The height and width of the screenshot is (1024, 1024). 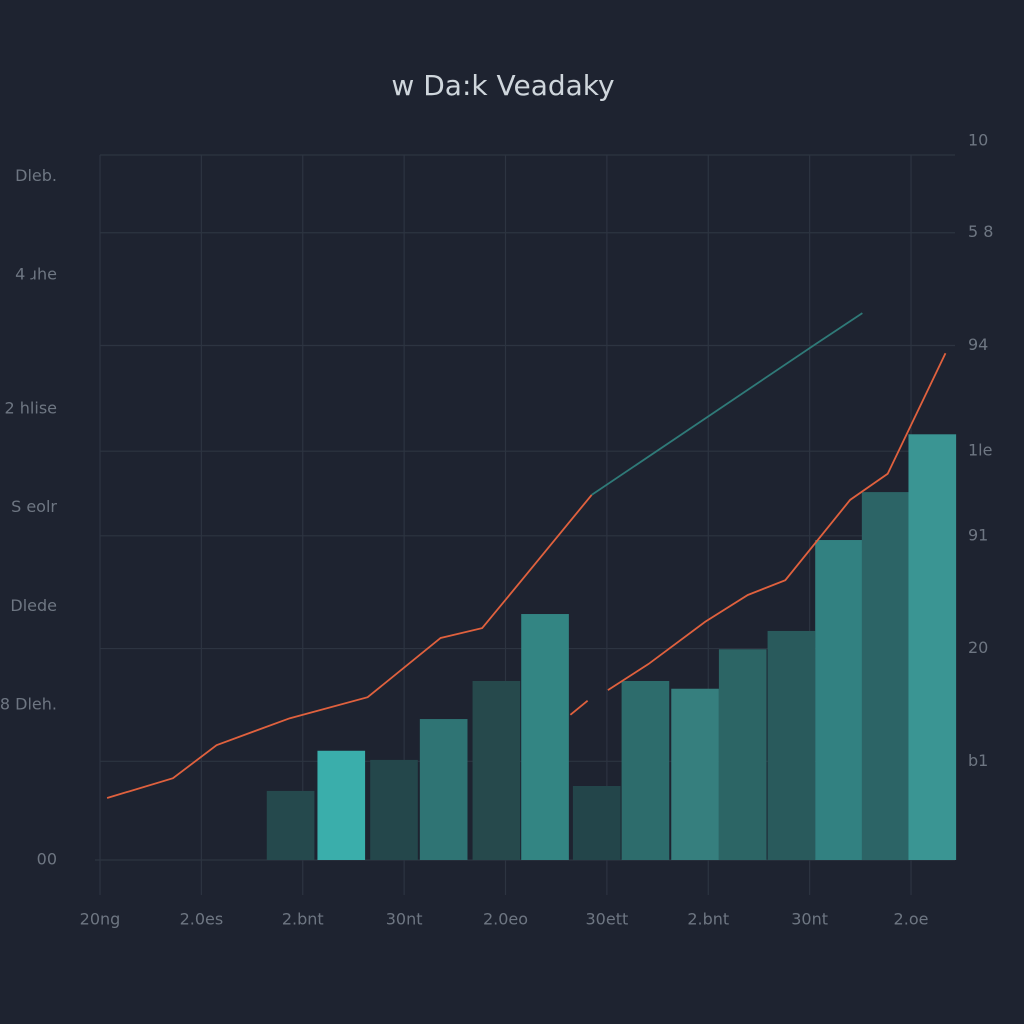 What do you see at coordinates (978, 344) in the screenshot?
I see `y2-tick-label: 94` at bounding box center [978, 344].